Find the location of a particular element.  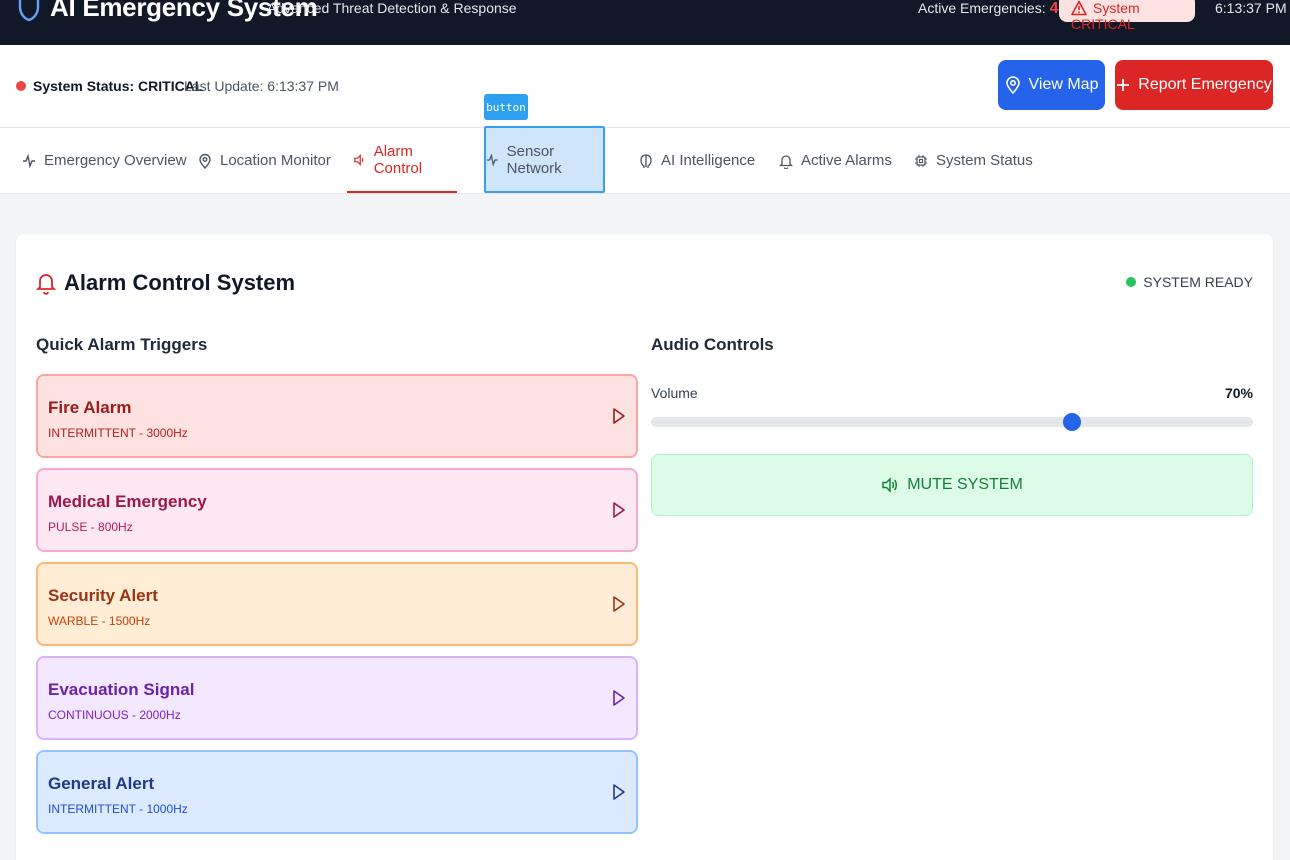

tab-sensor-network: Sensor Network is located at coordinates (544, 159).